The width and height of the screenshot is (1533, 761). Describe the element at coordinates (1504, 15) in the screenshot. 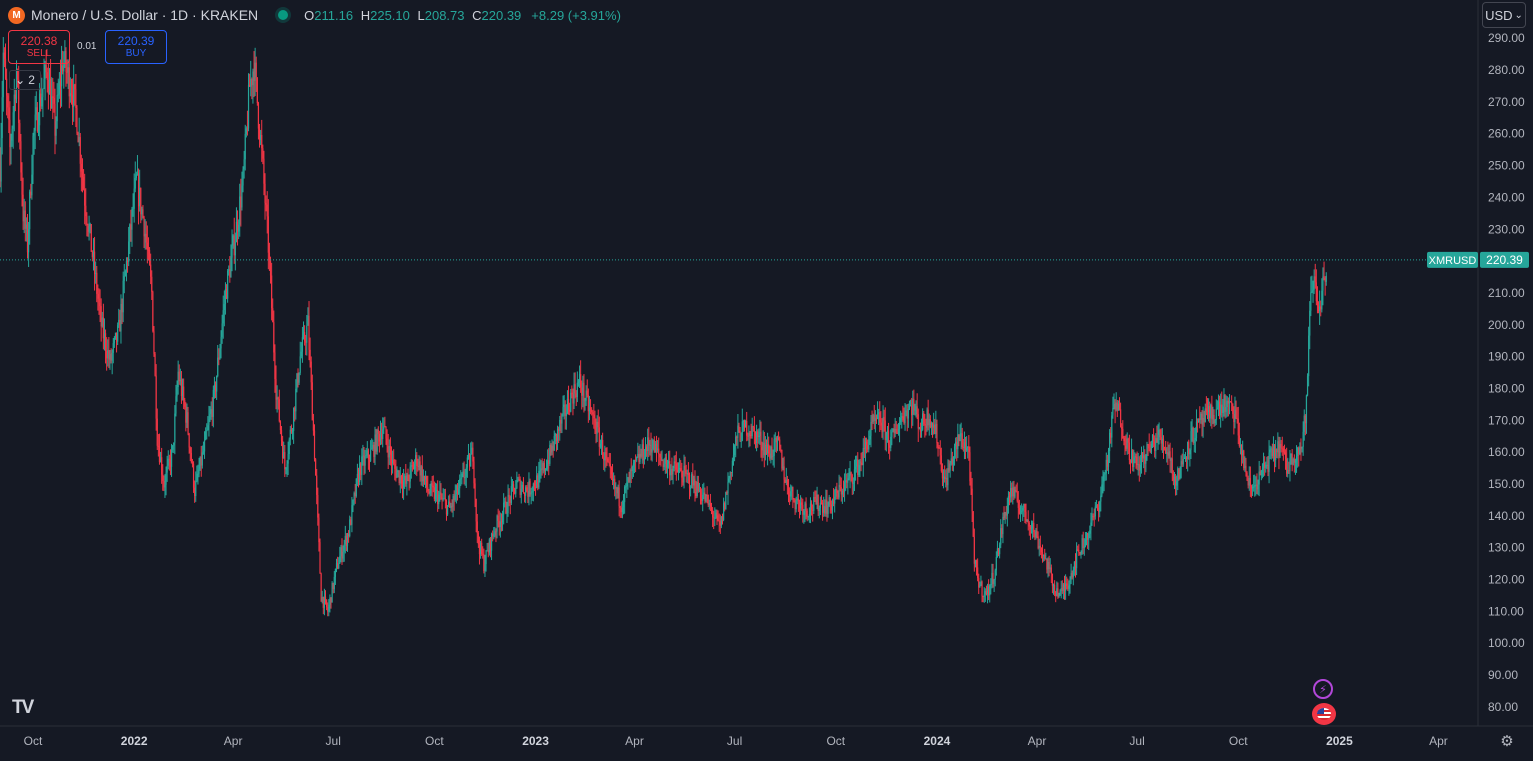

I see `currency-select: USD ⌄` at that location.